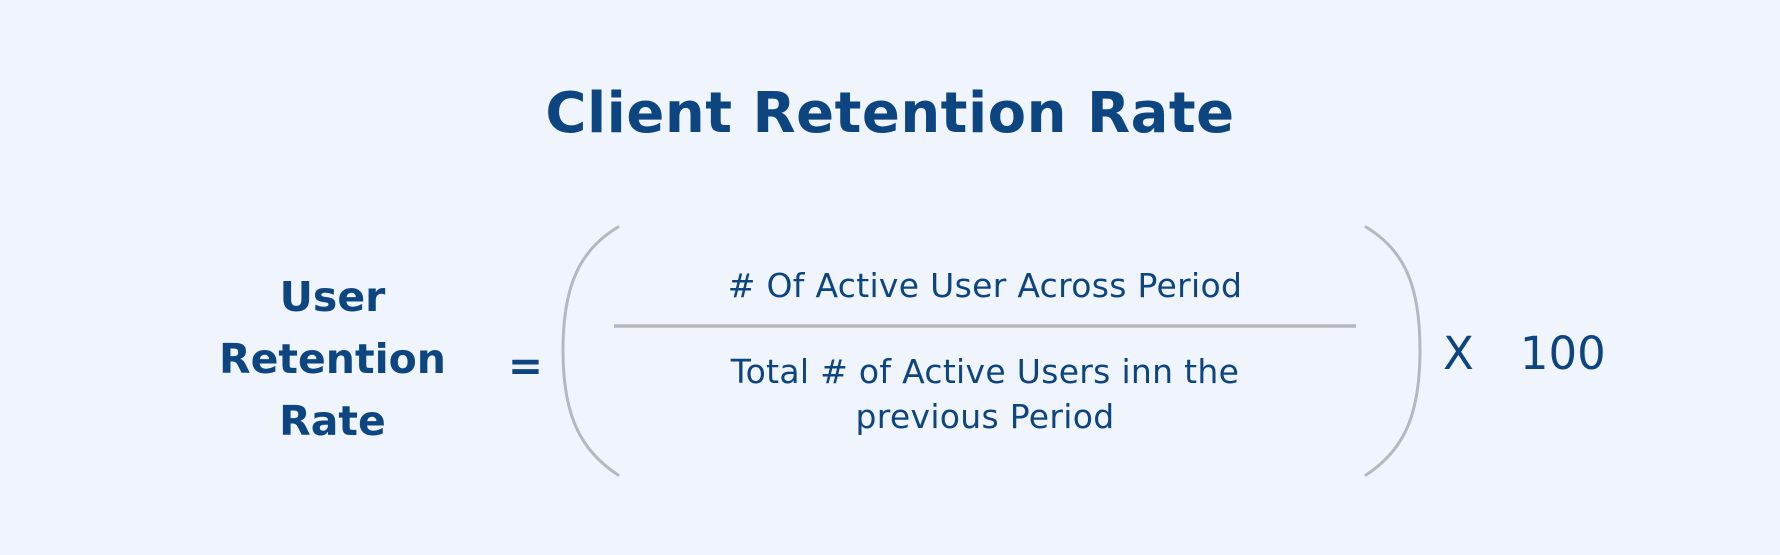 This screenshot has width=1780, height=555. What do you see at coordinates (332, 297) in the screenshot?
I see `lhs-line-1: User` at bounding box center [332, 297].